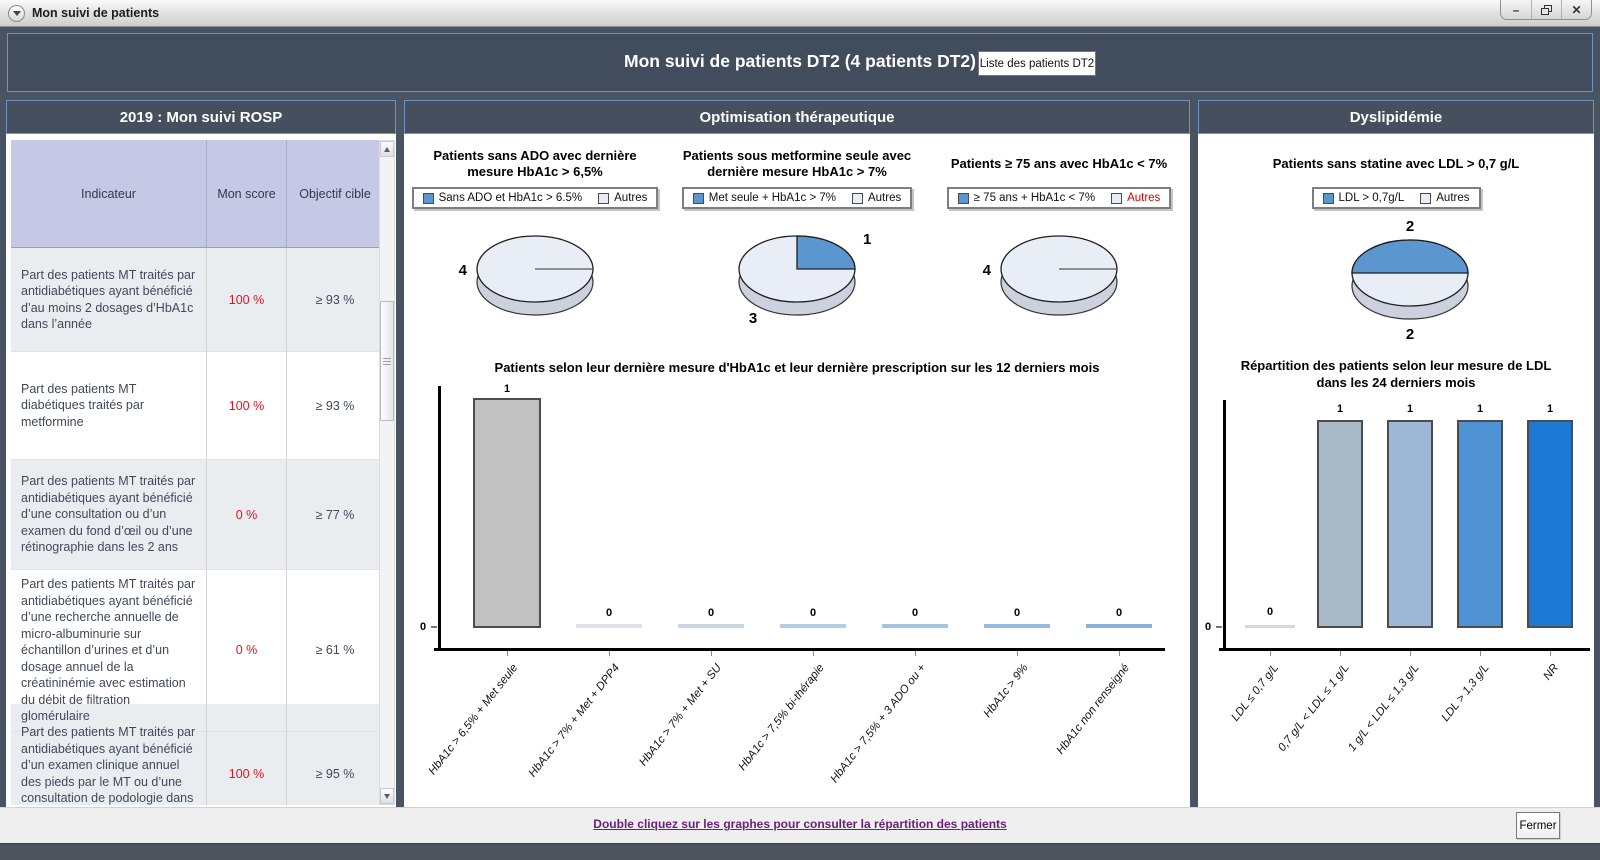 This screenshot has height=860, width=1600. Describe the element at coordinates (681, 715) in the screenshot. I see `x-axis-label: HbA1c > 7% + Met + SU` at that location.